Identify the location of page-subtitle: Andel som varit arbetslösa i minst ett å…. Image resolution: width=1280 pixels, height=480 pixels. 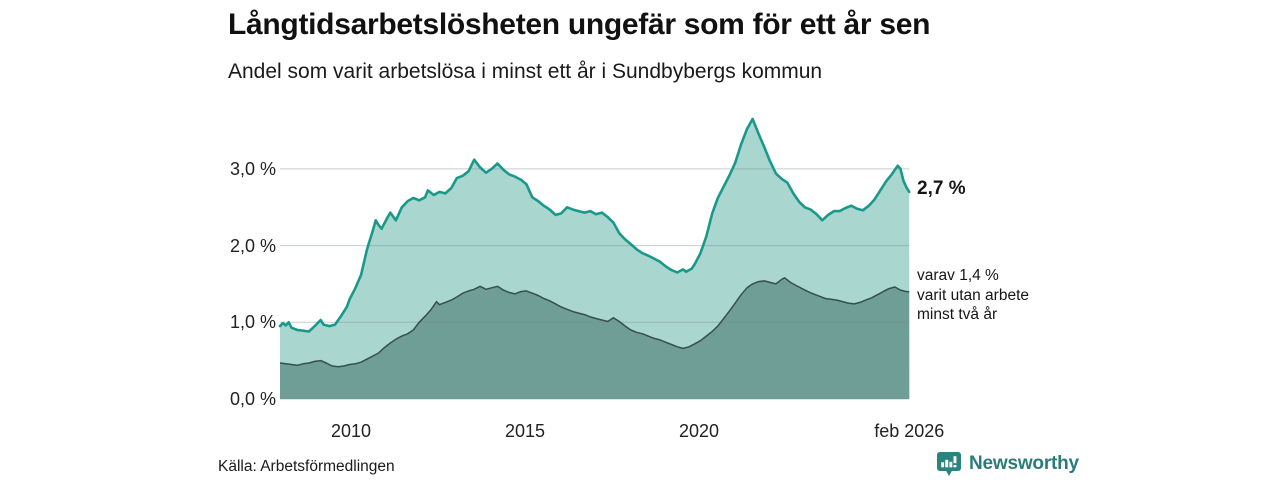
(525, 71).